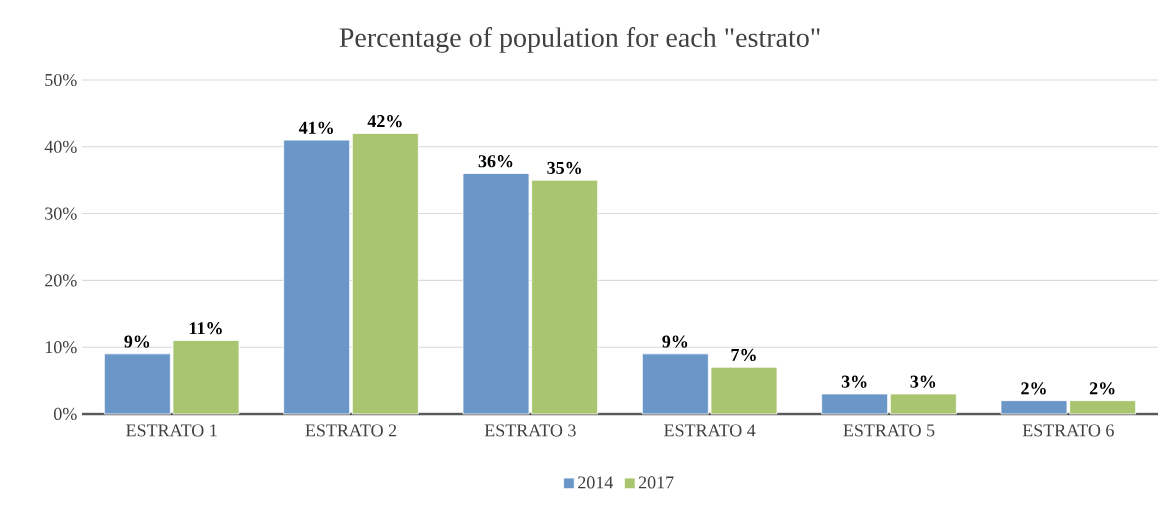  What do you see at coordinates (61, 213) in the screenshot?
I see `y-tick-label: 30%` at bounding box center [61, 213].